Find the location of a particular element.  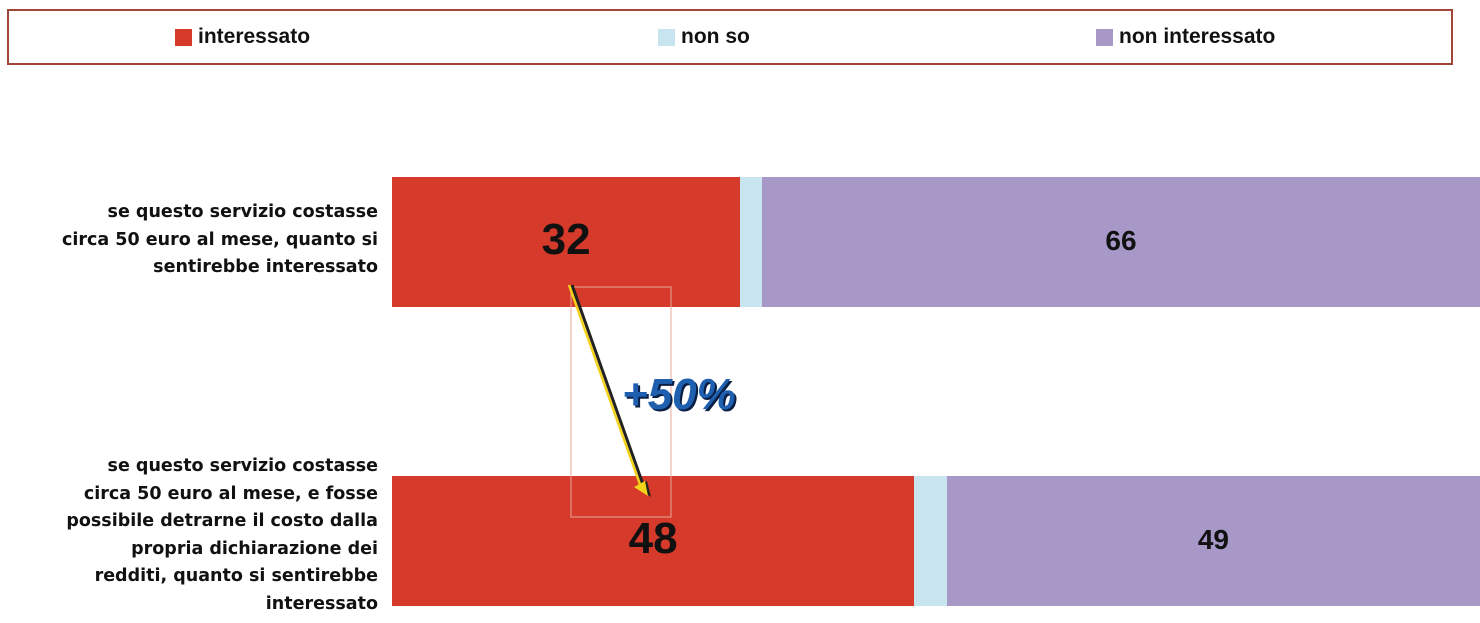

annotation-arrow-shadow is located at coordinates (608, 387).